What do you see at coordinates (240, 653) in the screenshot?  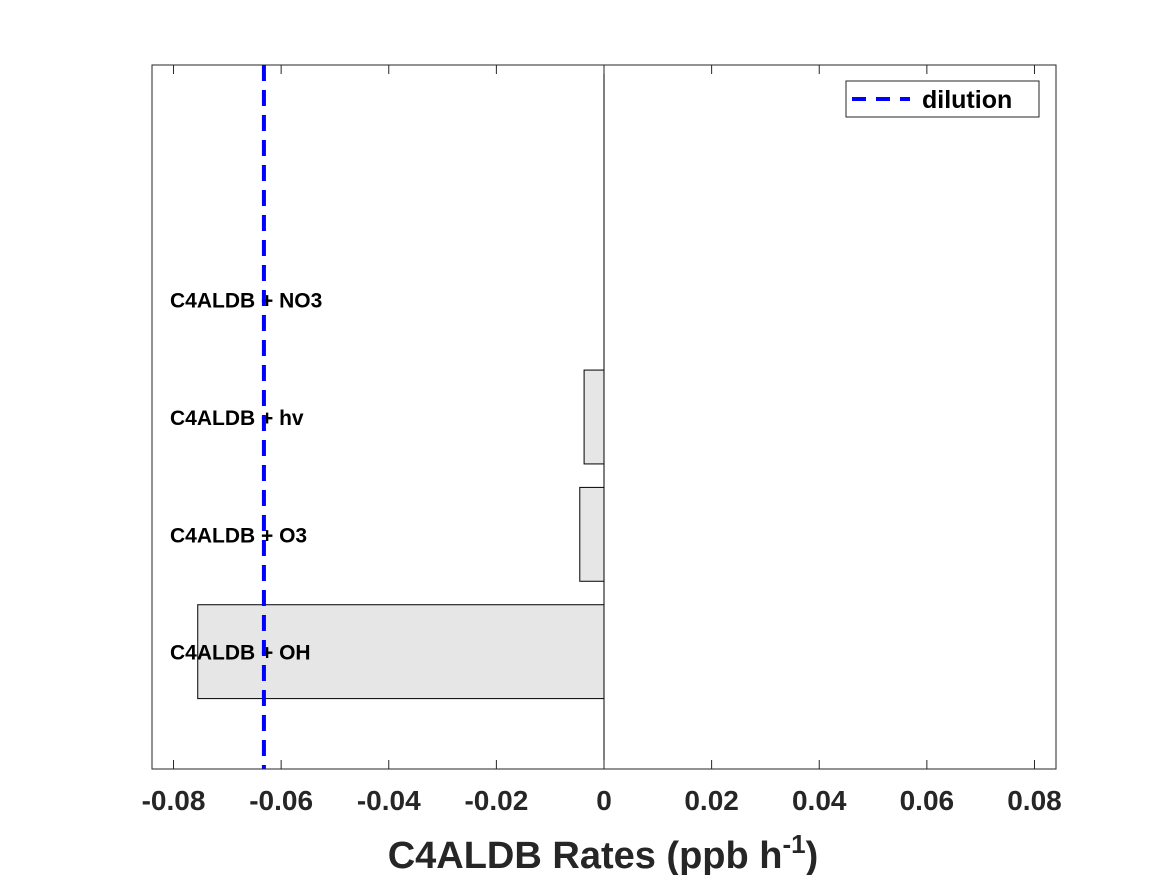 I see `bar-label-0: C4ALDB + OH` at bounding box center [240, 653].